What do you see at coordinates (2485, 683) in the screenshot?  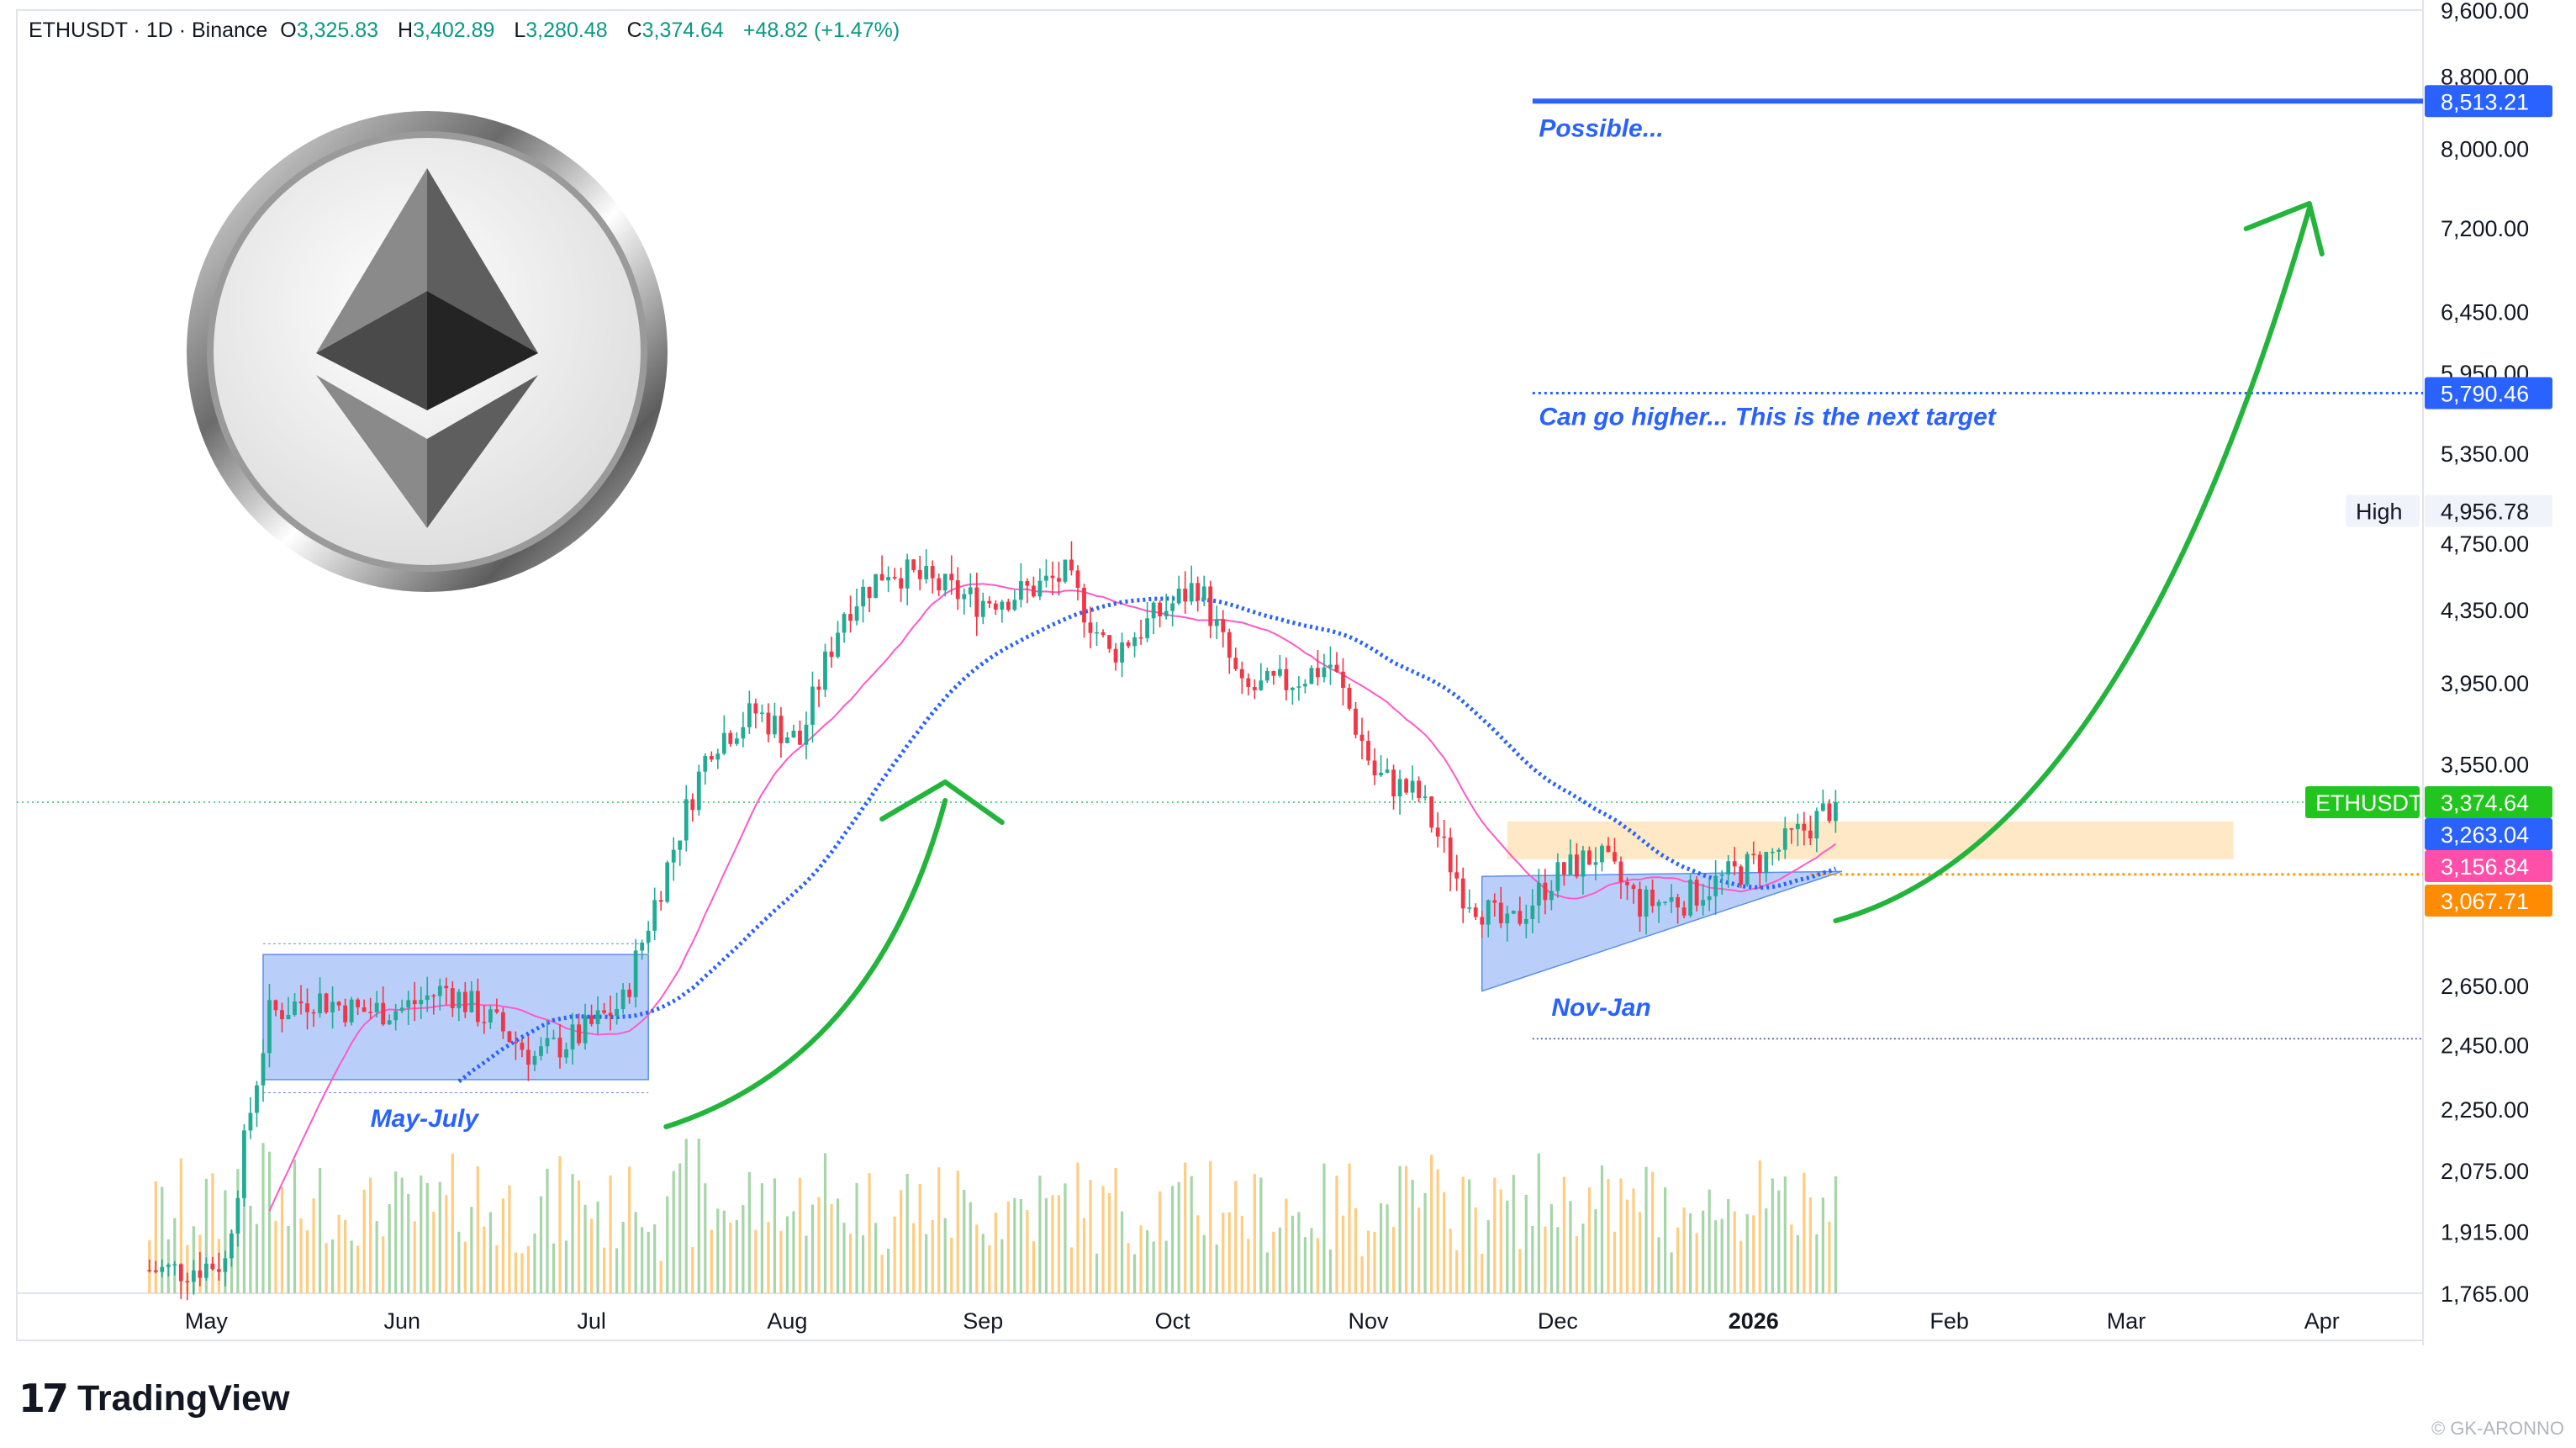 I see `y-tick-label: 3,950.00` at bounding box center [2485, 683].